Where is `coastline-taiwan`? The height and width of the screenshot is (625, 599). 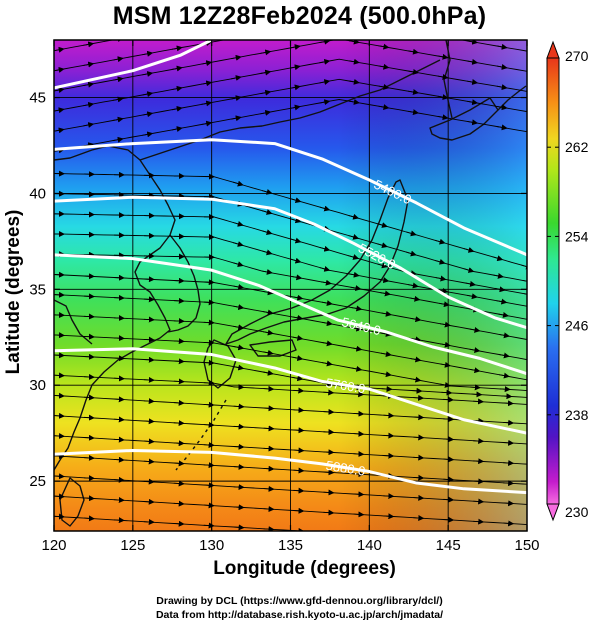 coastline-taiwan is located at coordinates (72, 502).